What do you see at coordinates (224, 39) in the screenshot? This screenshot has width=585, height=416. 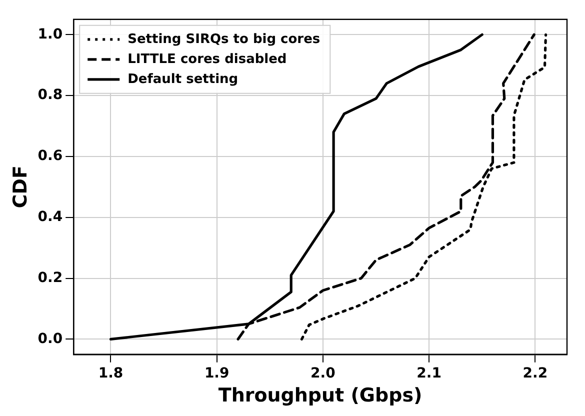 I see `legend-label: Setting SIRQs to big cores` at bounding box center [224, 39].